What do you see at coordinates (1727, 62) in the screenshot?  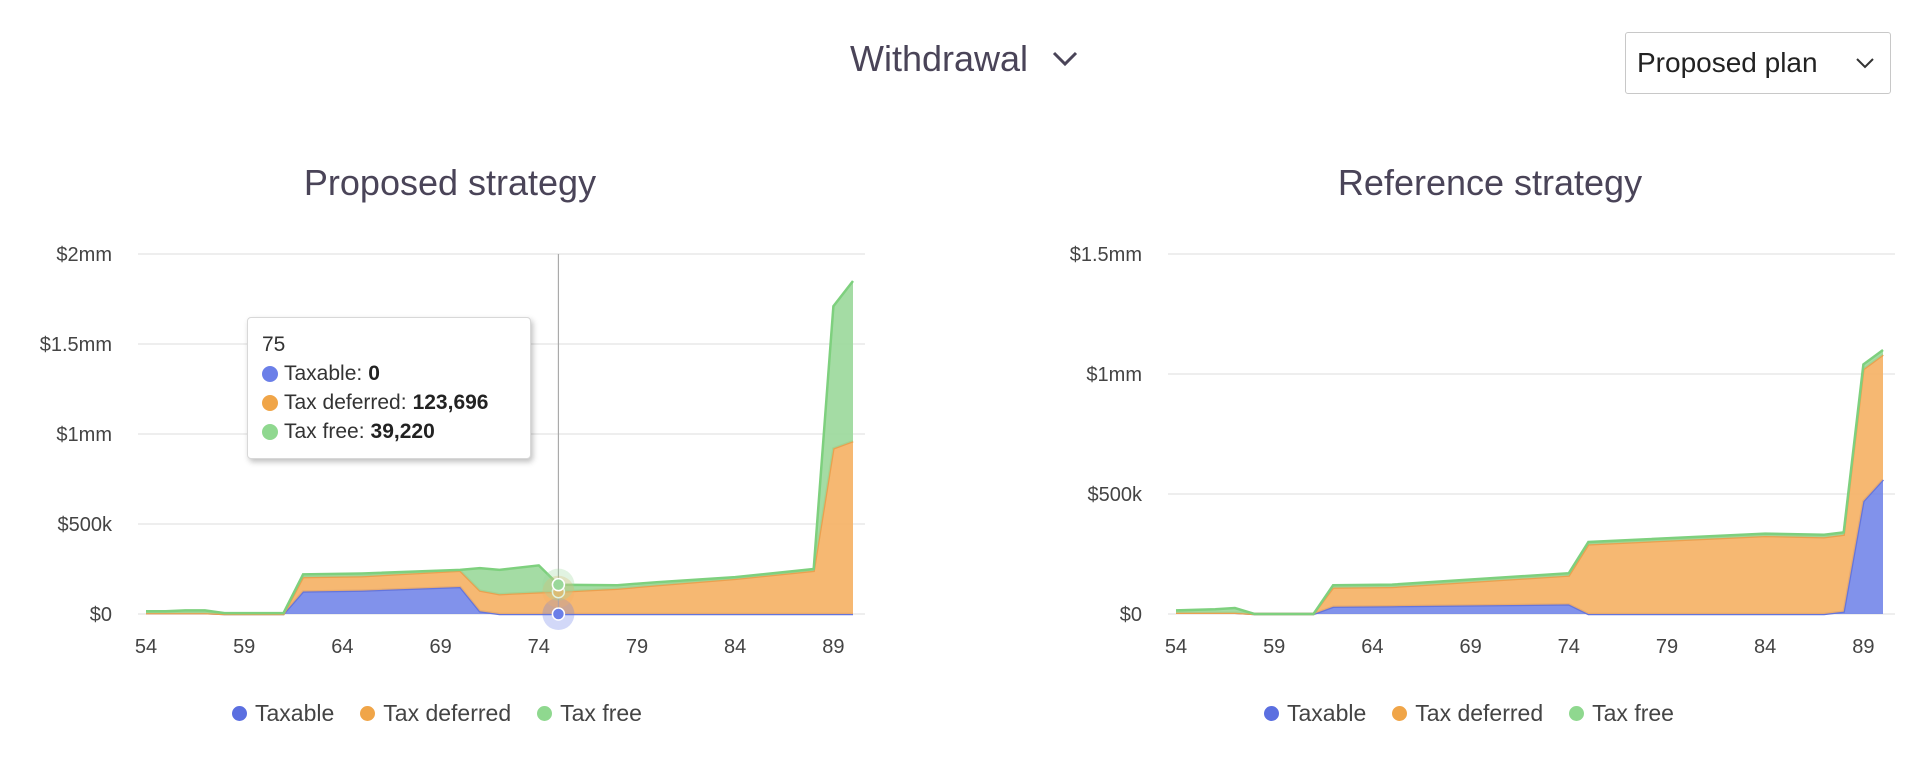 I see `plan-select-value: Proposed plan` at bounding box center [1727, 62].